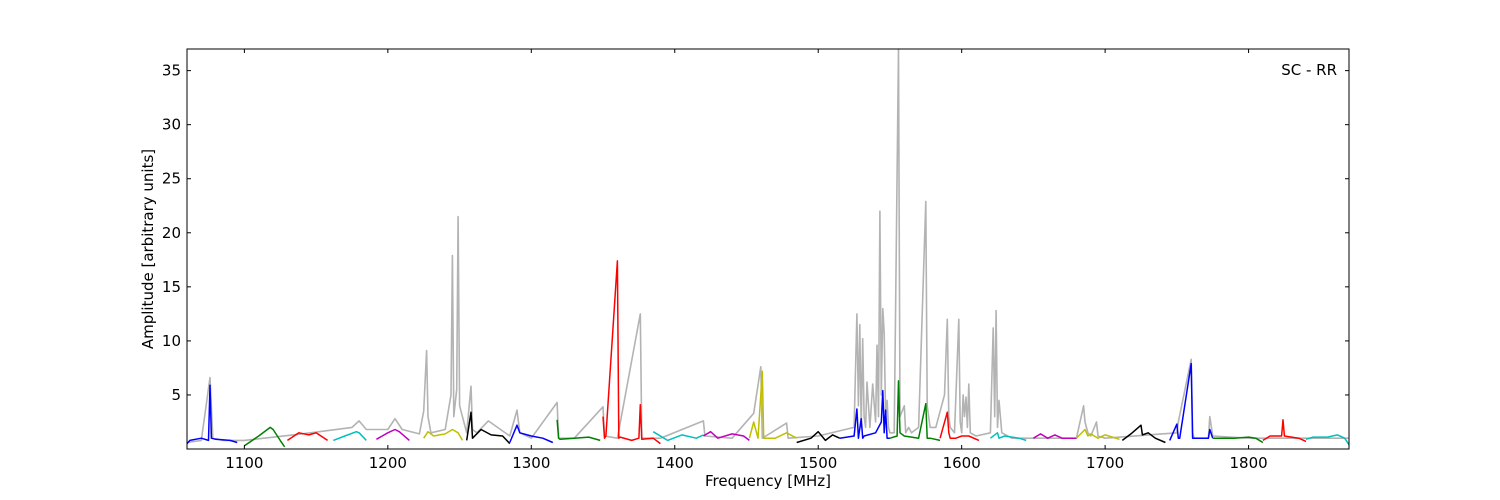 This screenshot has height=500, width=1500. Describe the element at coordinates (148, 249) in the screenshot. I see `y-axis-label: Amplitude [arbitrary units]` at that location.